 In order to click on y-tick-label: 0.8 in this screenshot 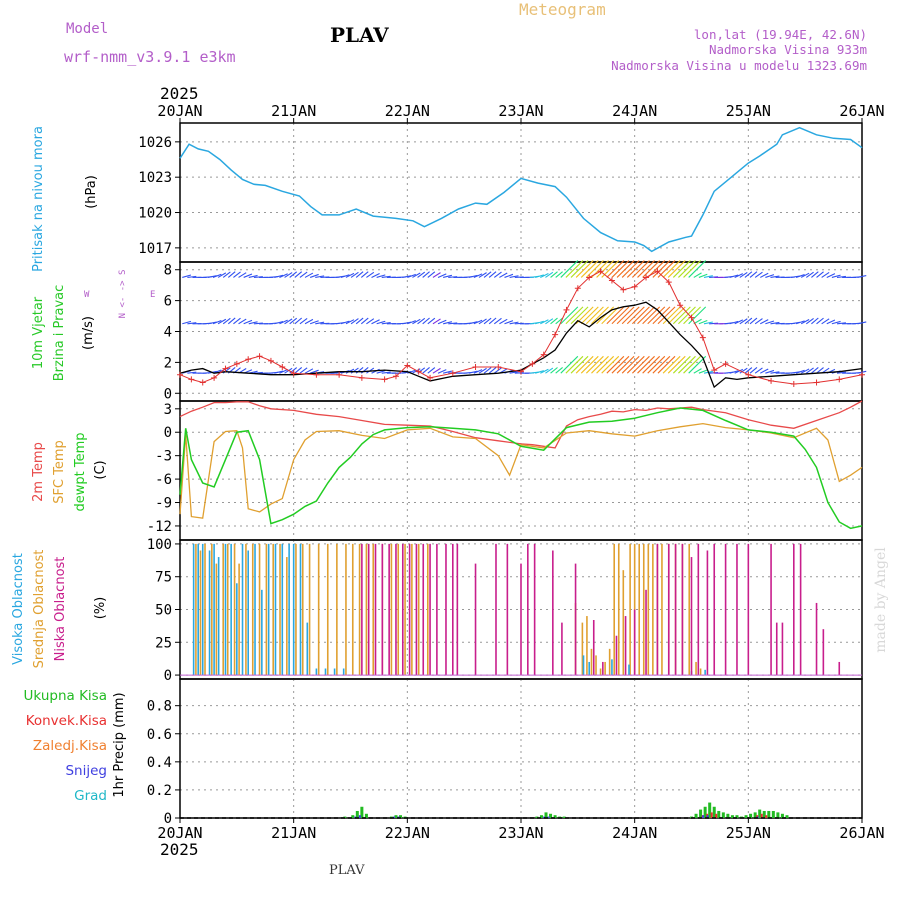, I will do `click(159, 707)`.